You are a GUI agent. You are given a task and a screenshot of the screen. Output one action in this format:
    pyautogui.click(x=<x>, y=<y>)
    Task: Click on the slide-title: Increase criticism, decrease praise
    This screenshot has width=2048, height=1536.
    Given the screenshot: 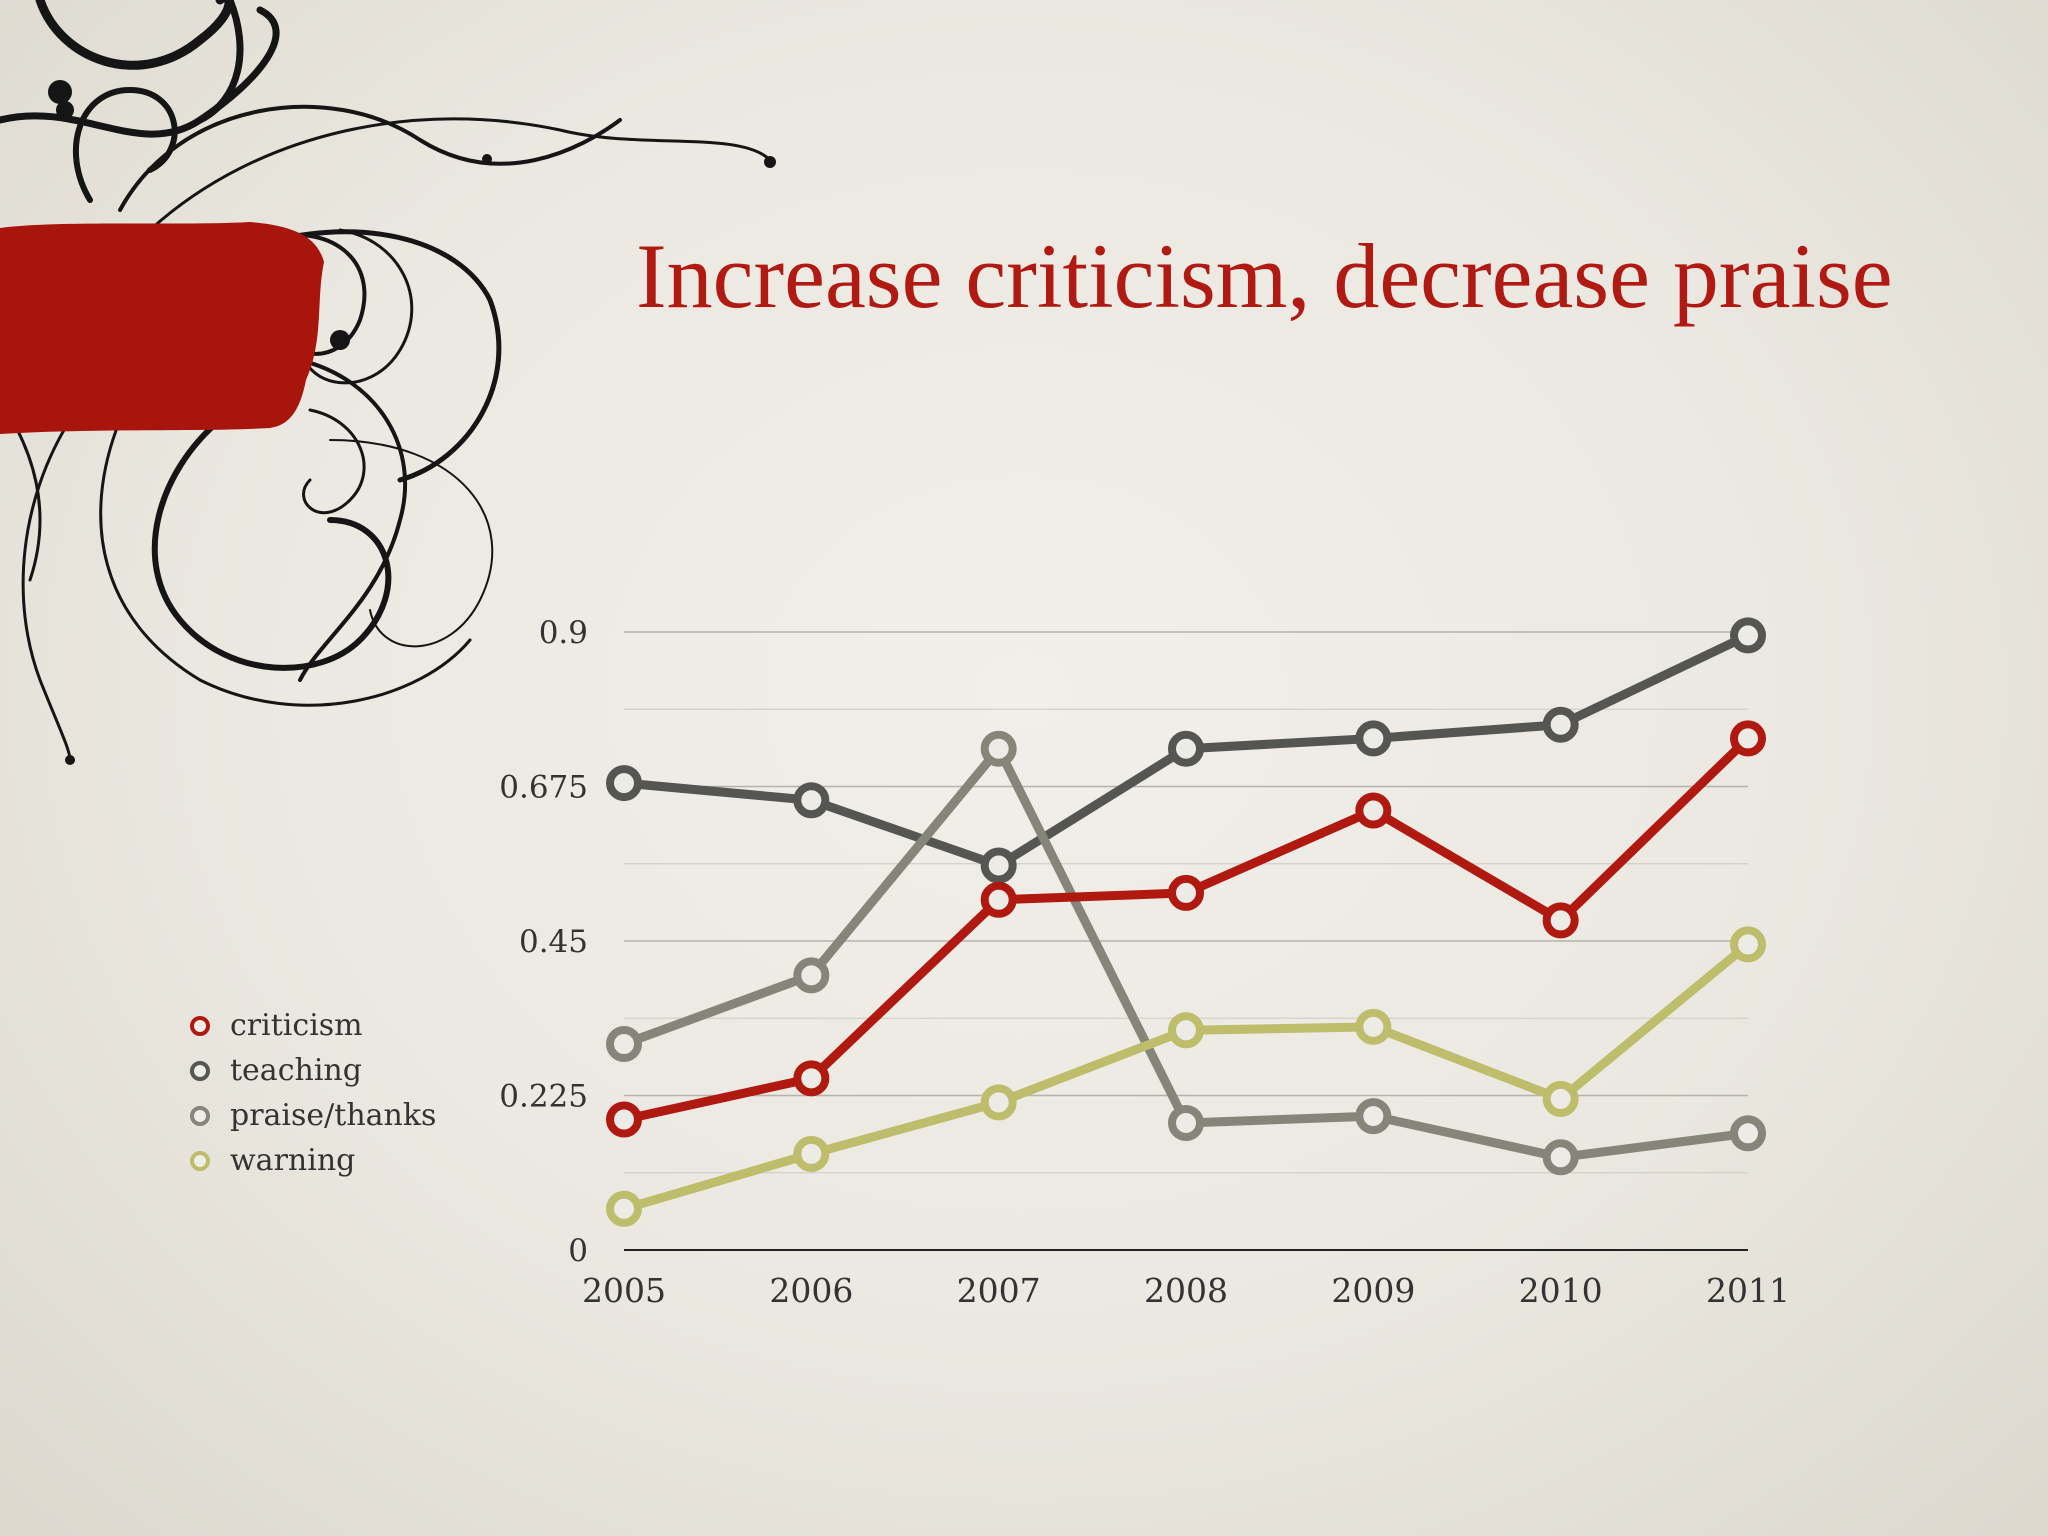 What is the action you would take?
    pyautogui.click(x=1264, y=276)
    